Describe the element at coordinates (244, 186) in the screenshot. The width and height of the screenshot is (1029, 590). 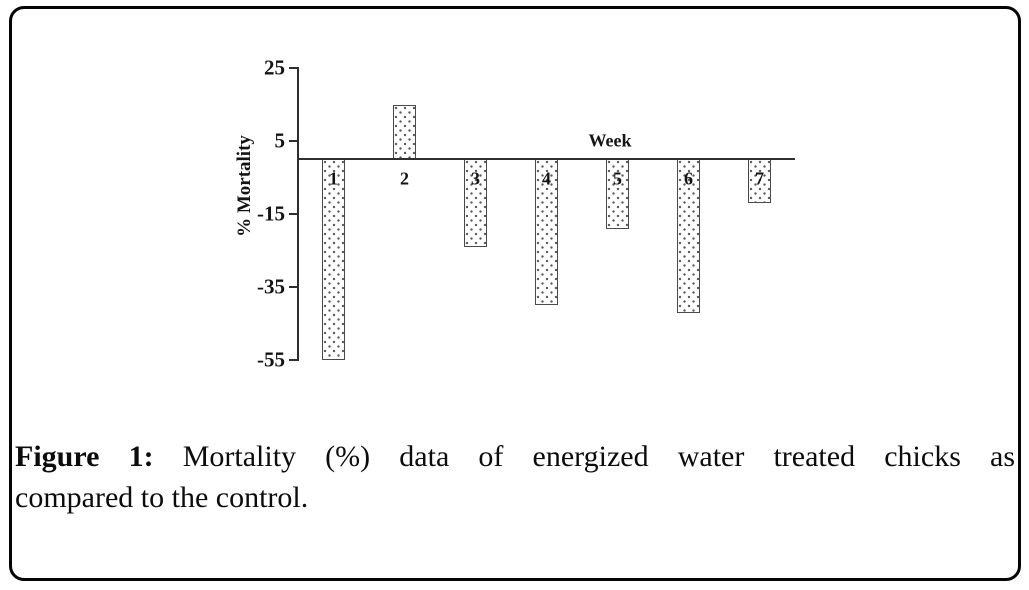
I see `y-axis-title: % Mortality` at that location.